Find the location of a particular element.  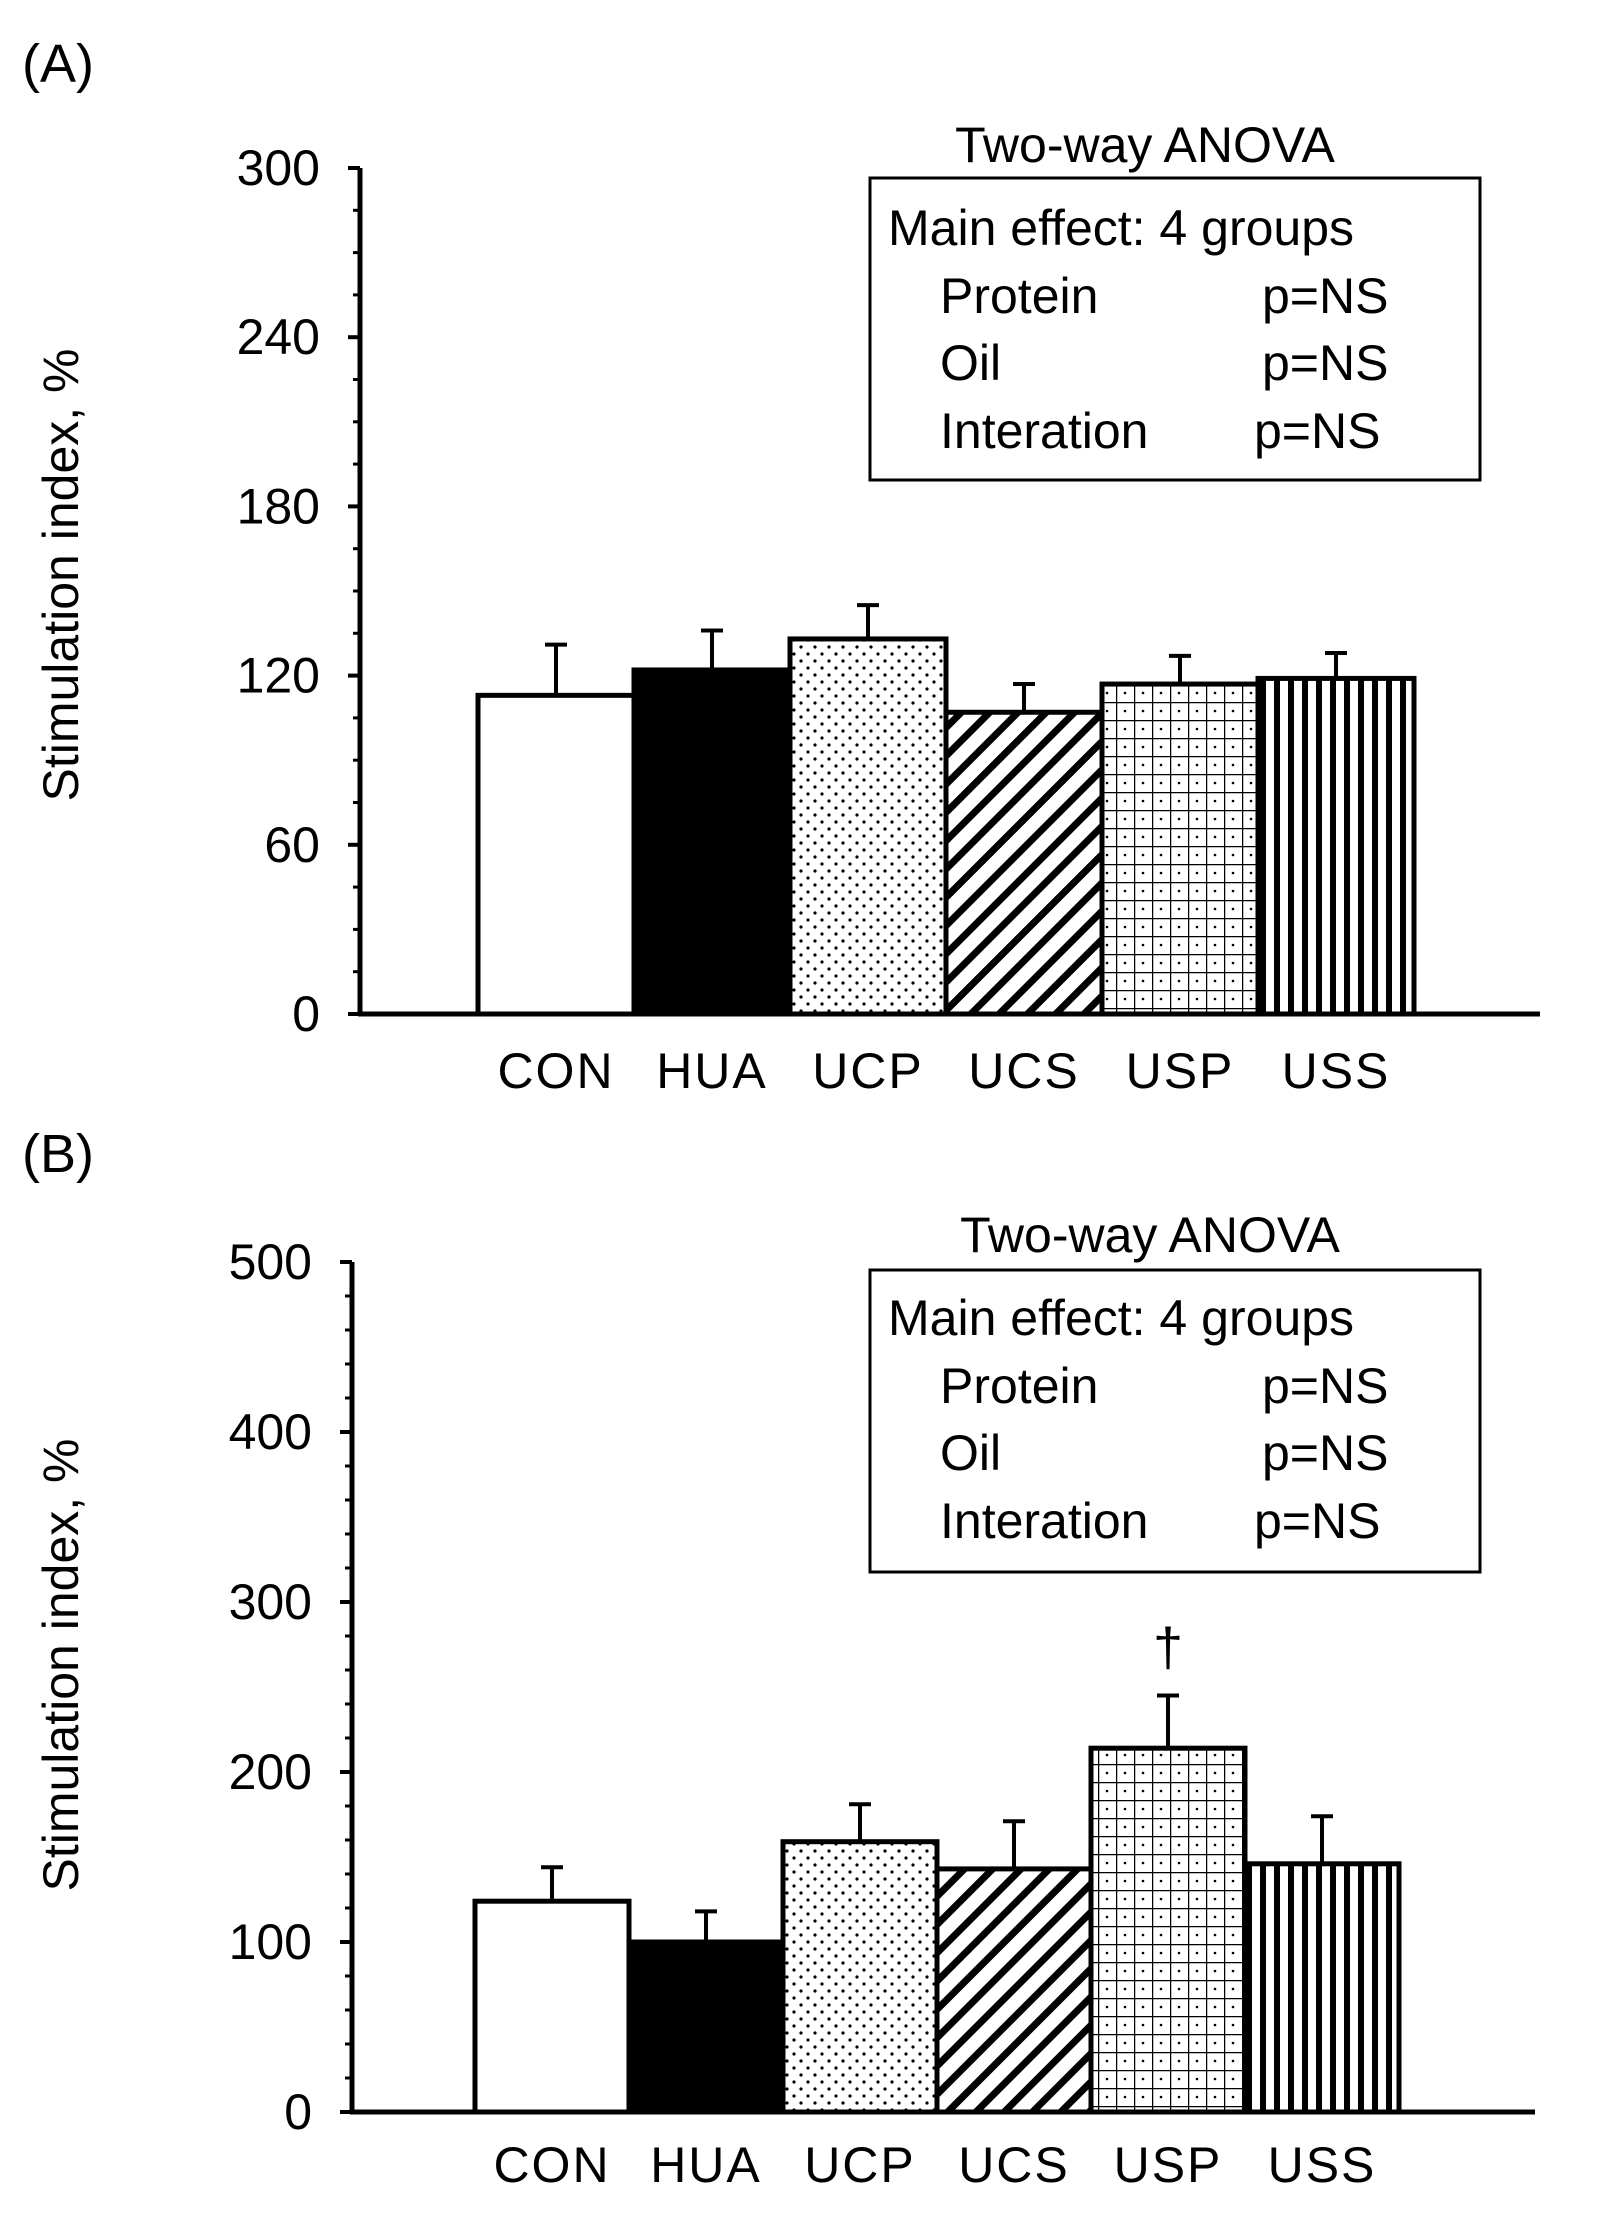

y-tick-label: 200 is located at coordinates (270, 1772).